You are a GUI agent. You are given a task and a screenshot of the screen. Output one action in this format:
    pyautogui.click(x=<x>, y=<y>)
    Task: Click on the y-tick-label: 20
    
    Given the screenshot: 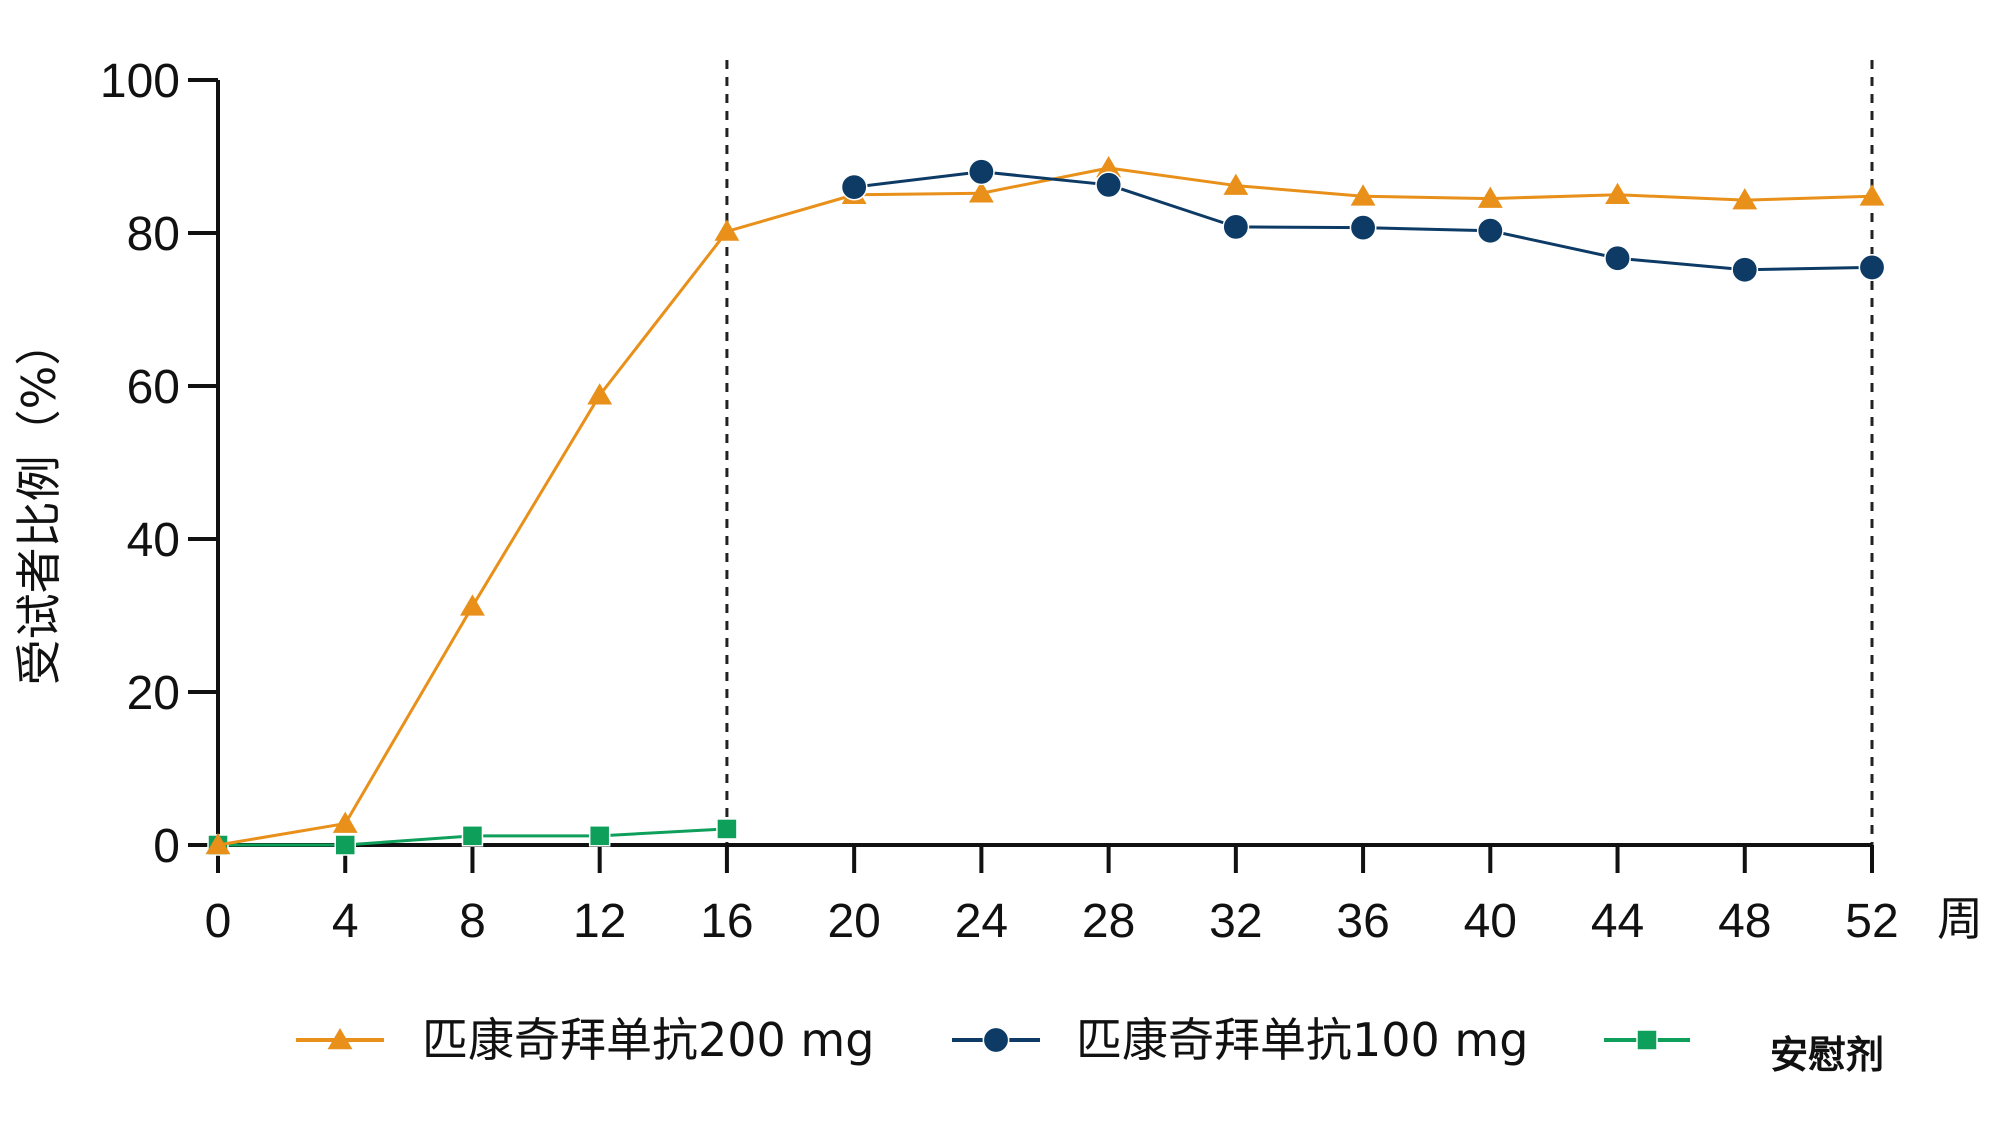 What is the action you would take?
    pyautogui.click(x=153, y=693)
    